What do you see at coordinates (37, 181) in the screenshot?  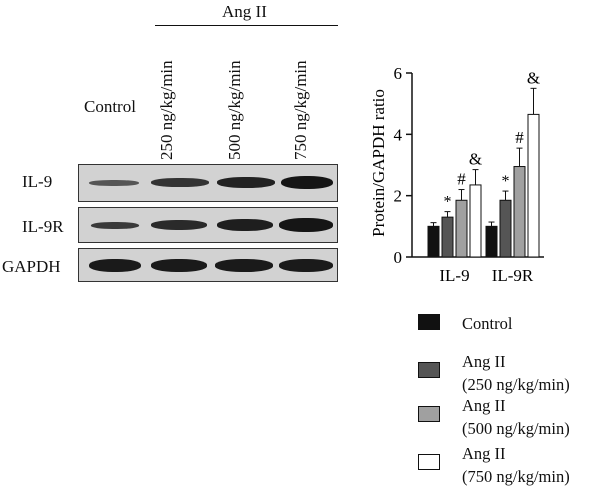 I see `blot-row-label-il9: IL-9` at bounding box center [37, 181].